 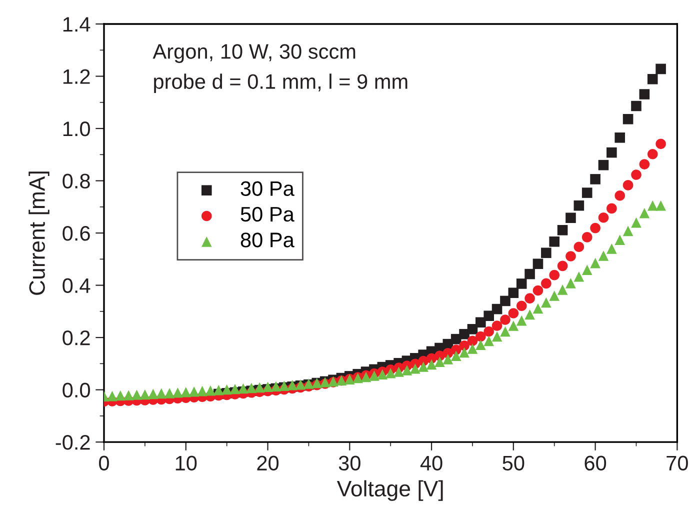 What do you see at coordinates (254, 53) in the screenshot?
I see `annotation: Argon, 10 W, 30 sccm` at bounding box center [254, 53].